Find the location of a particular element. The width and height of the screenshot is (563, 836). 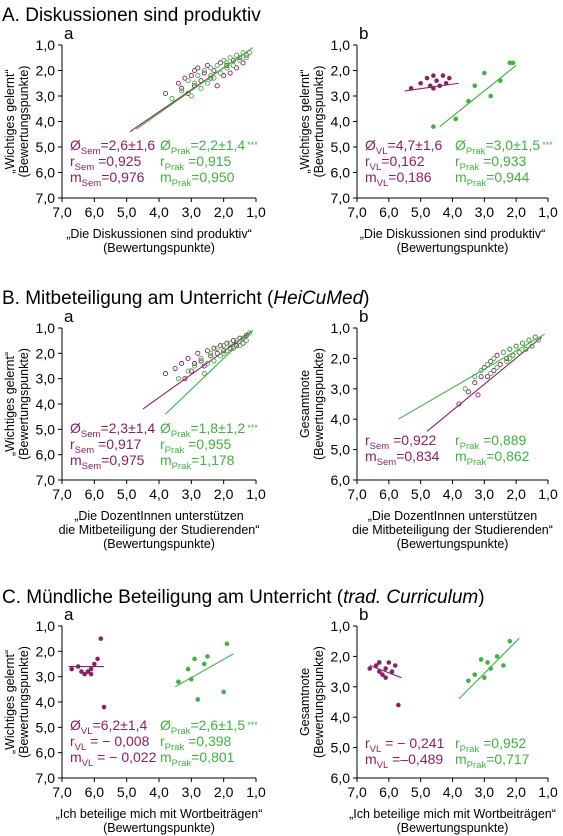

y-tick-label: 5,0 is located at coordinates (46, 147).